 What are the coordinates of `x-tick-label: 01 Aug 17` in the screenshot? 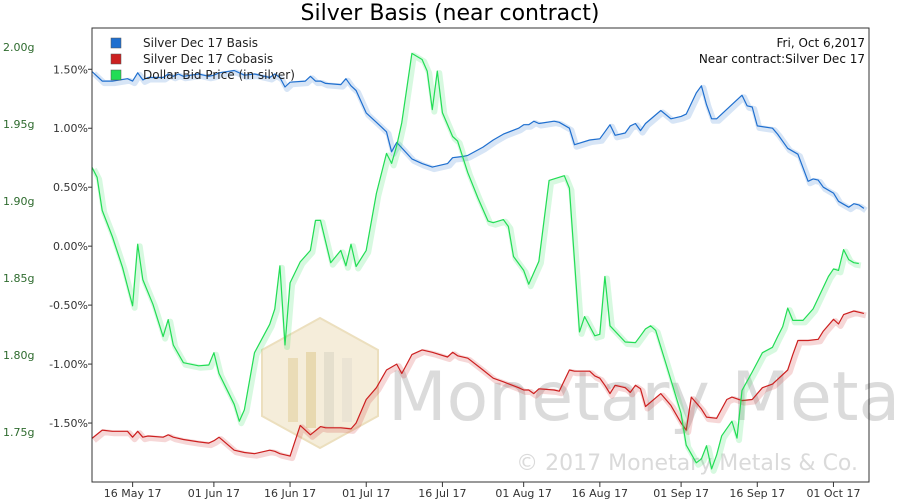 It's located at (523, 493).